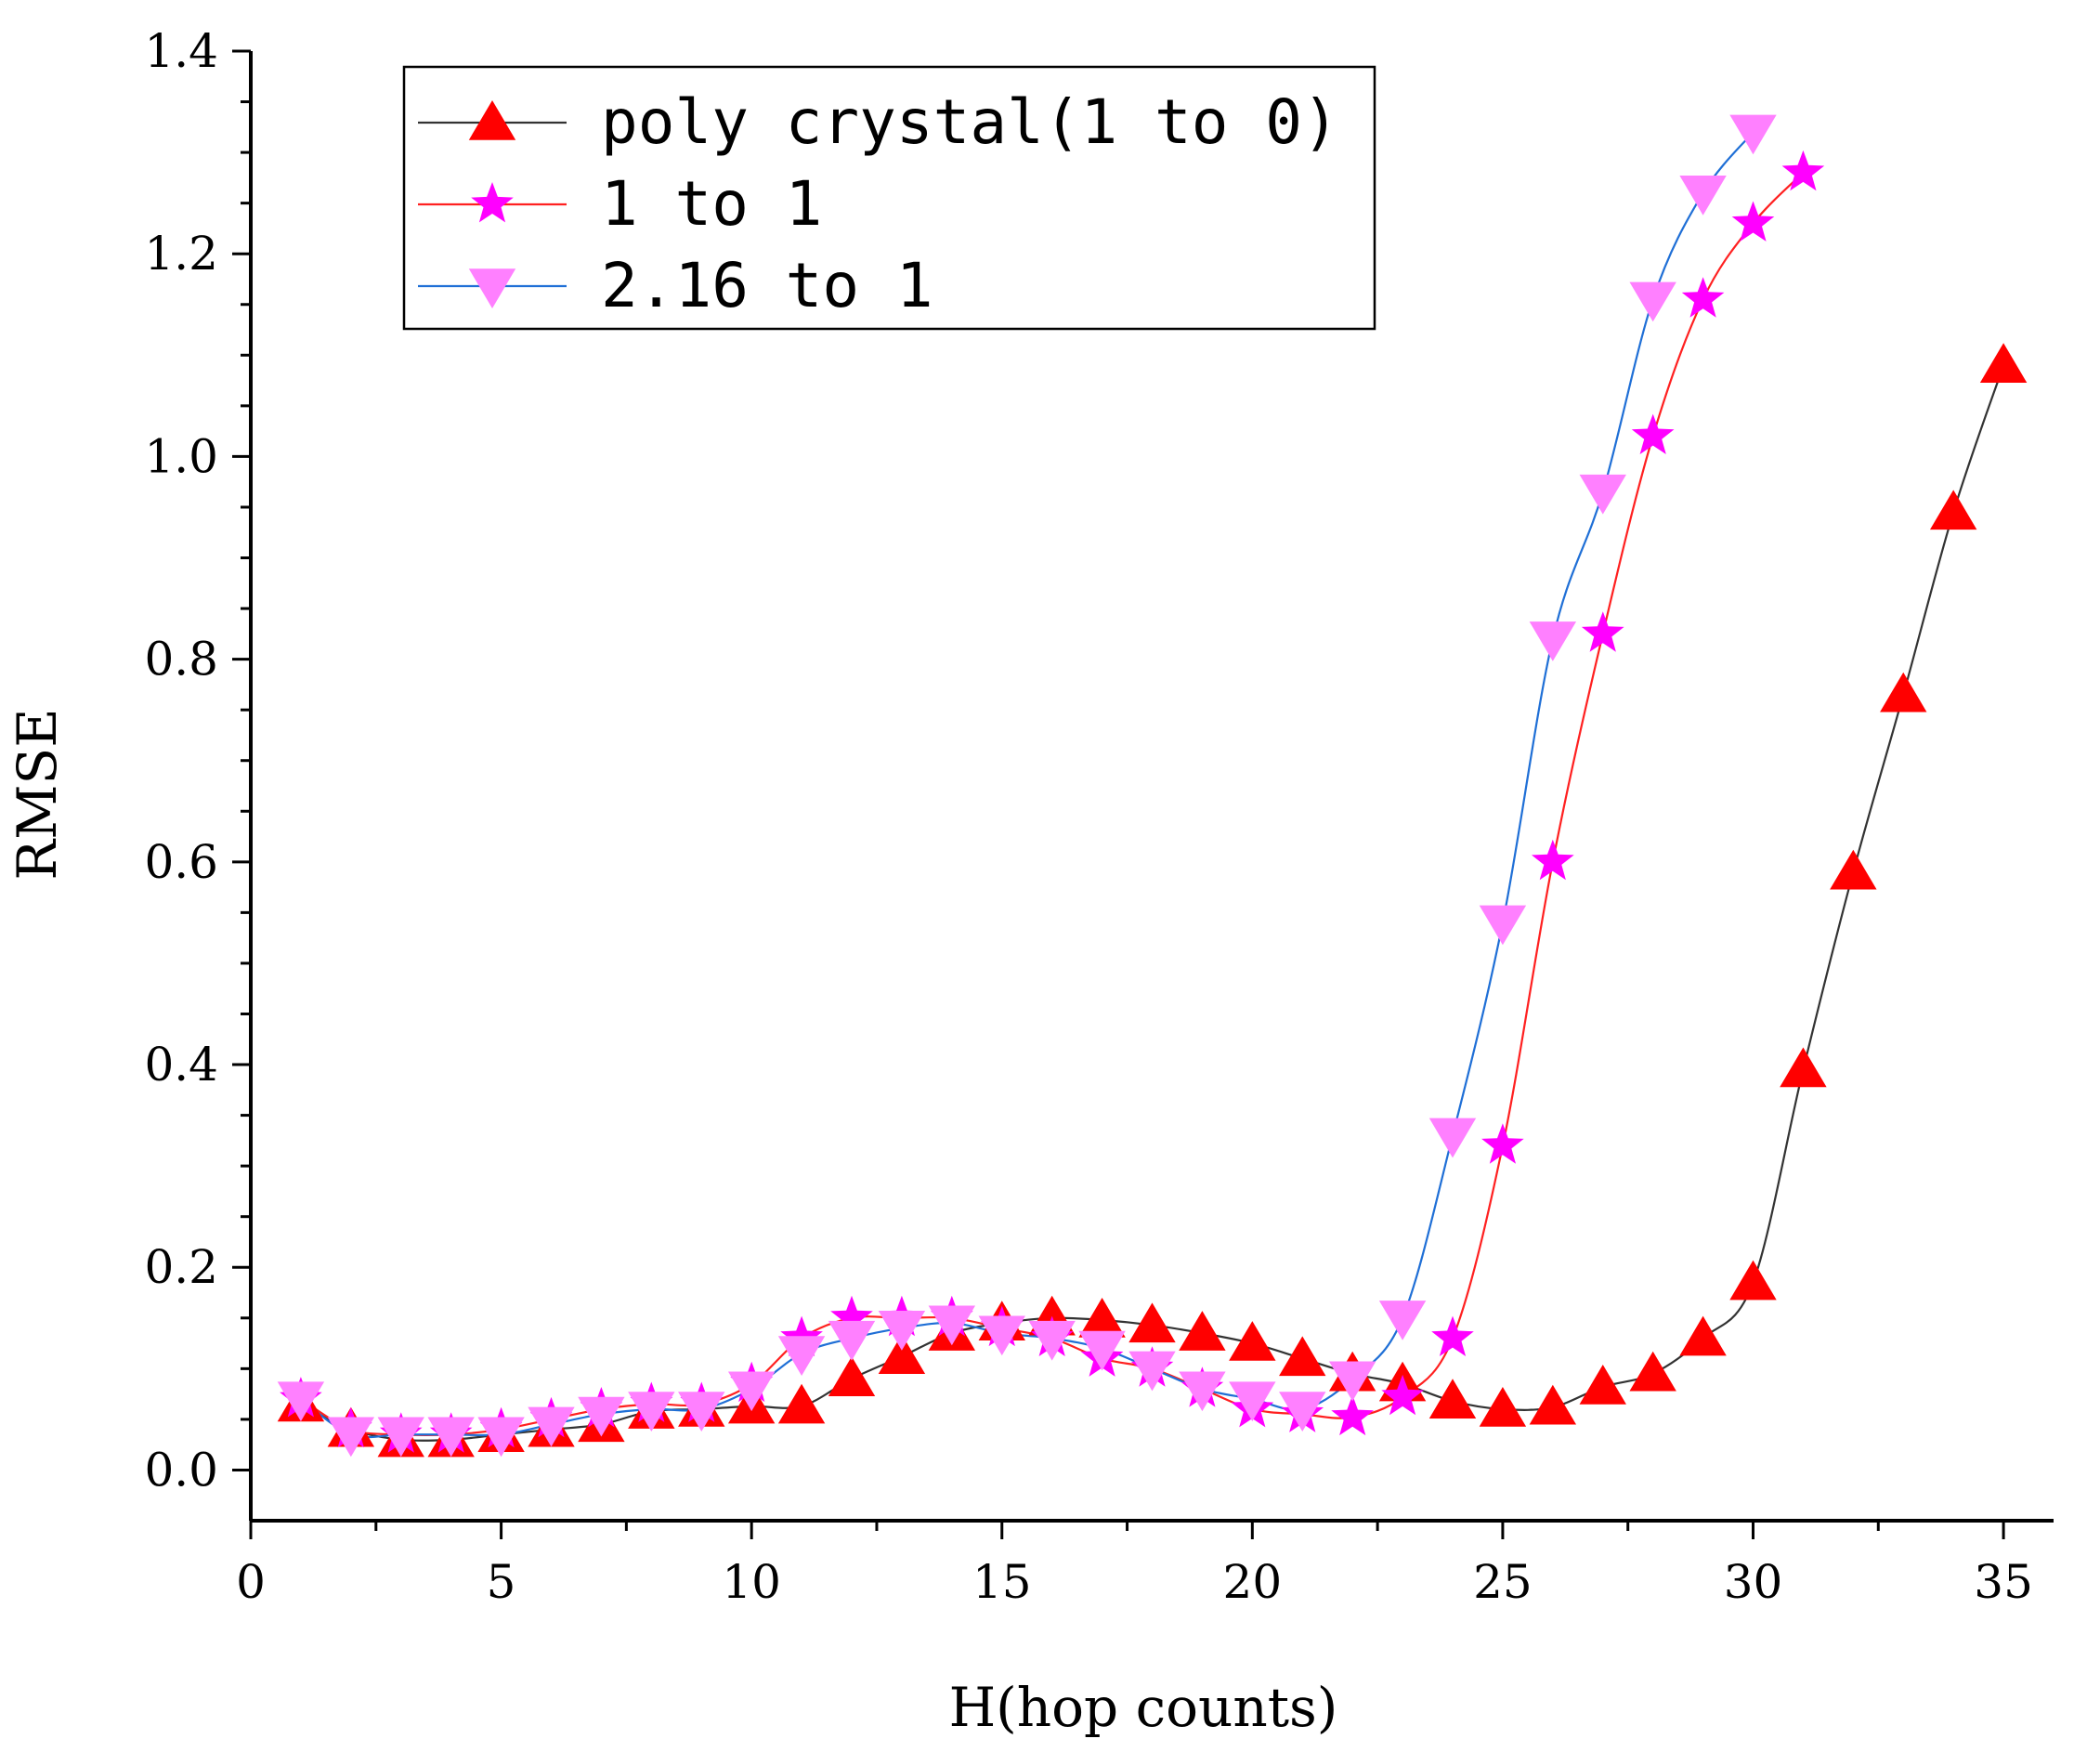 This screenshot has height=1752, width=2100. Describe the element at coordinates (37, 794) in the screenshot. I see `y-axis-title: RMSE` at that location.